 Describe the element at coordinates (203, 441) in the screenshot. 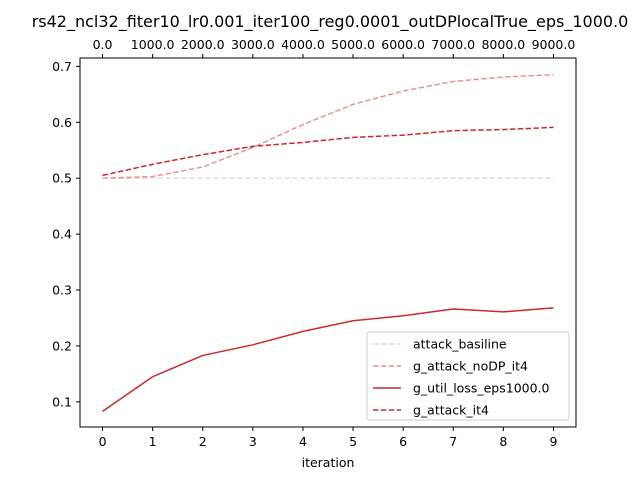

I see `x-tick-label: 2` at that location.